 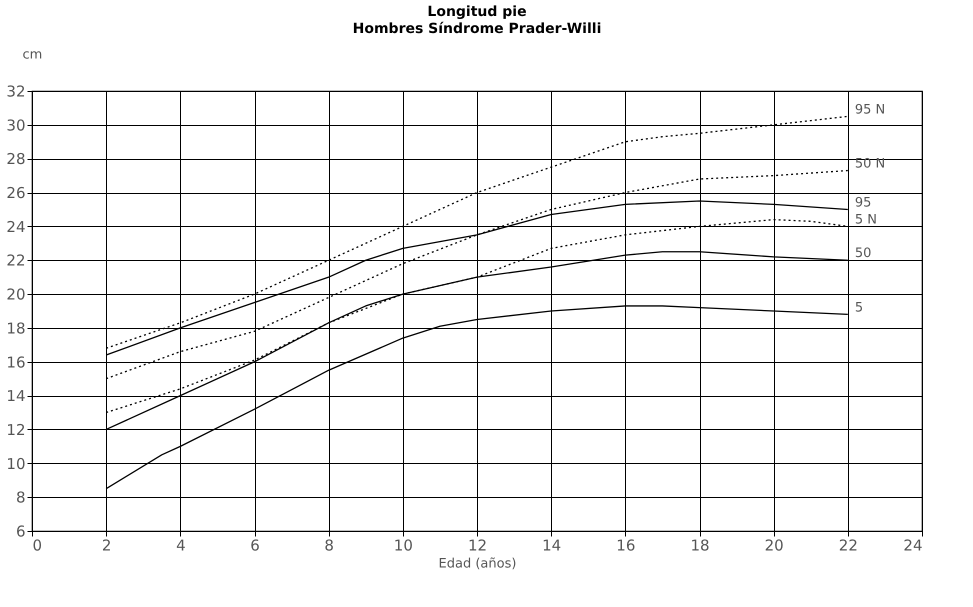 I want to click on series-label: 5 N, so click(x=865, y=220).